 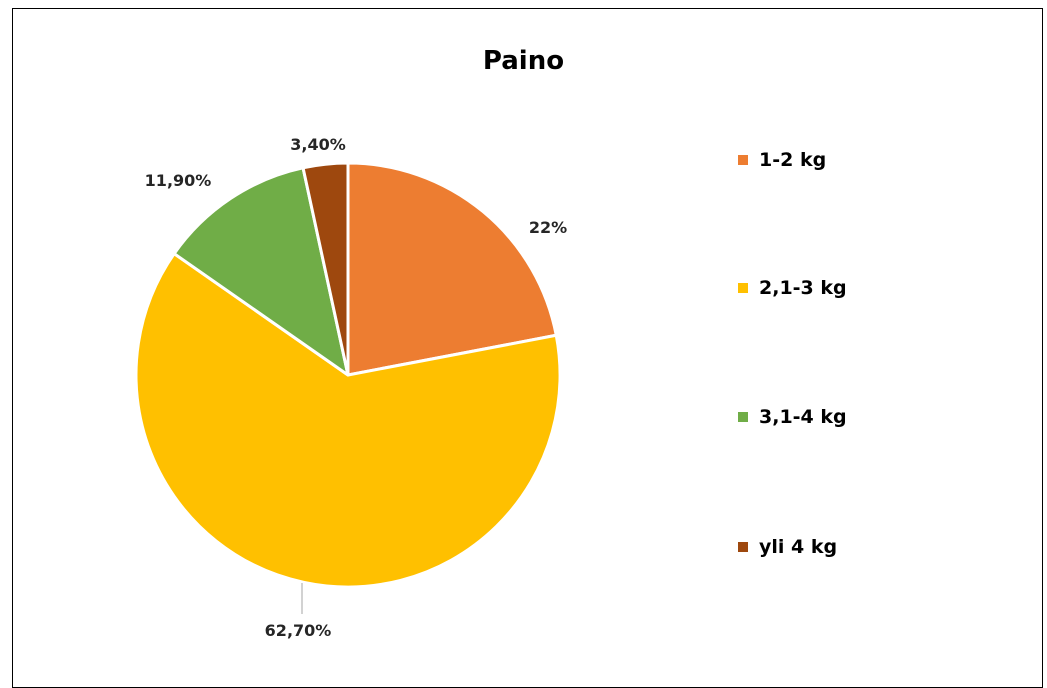 What do you see at coordinates (298, 630) in the screenshot?
I see `data-label-2: 62,70%` at bounding box center [298, 630].